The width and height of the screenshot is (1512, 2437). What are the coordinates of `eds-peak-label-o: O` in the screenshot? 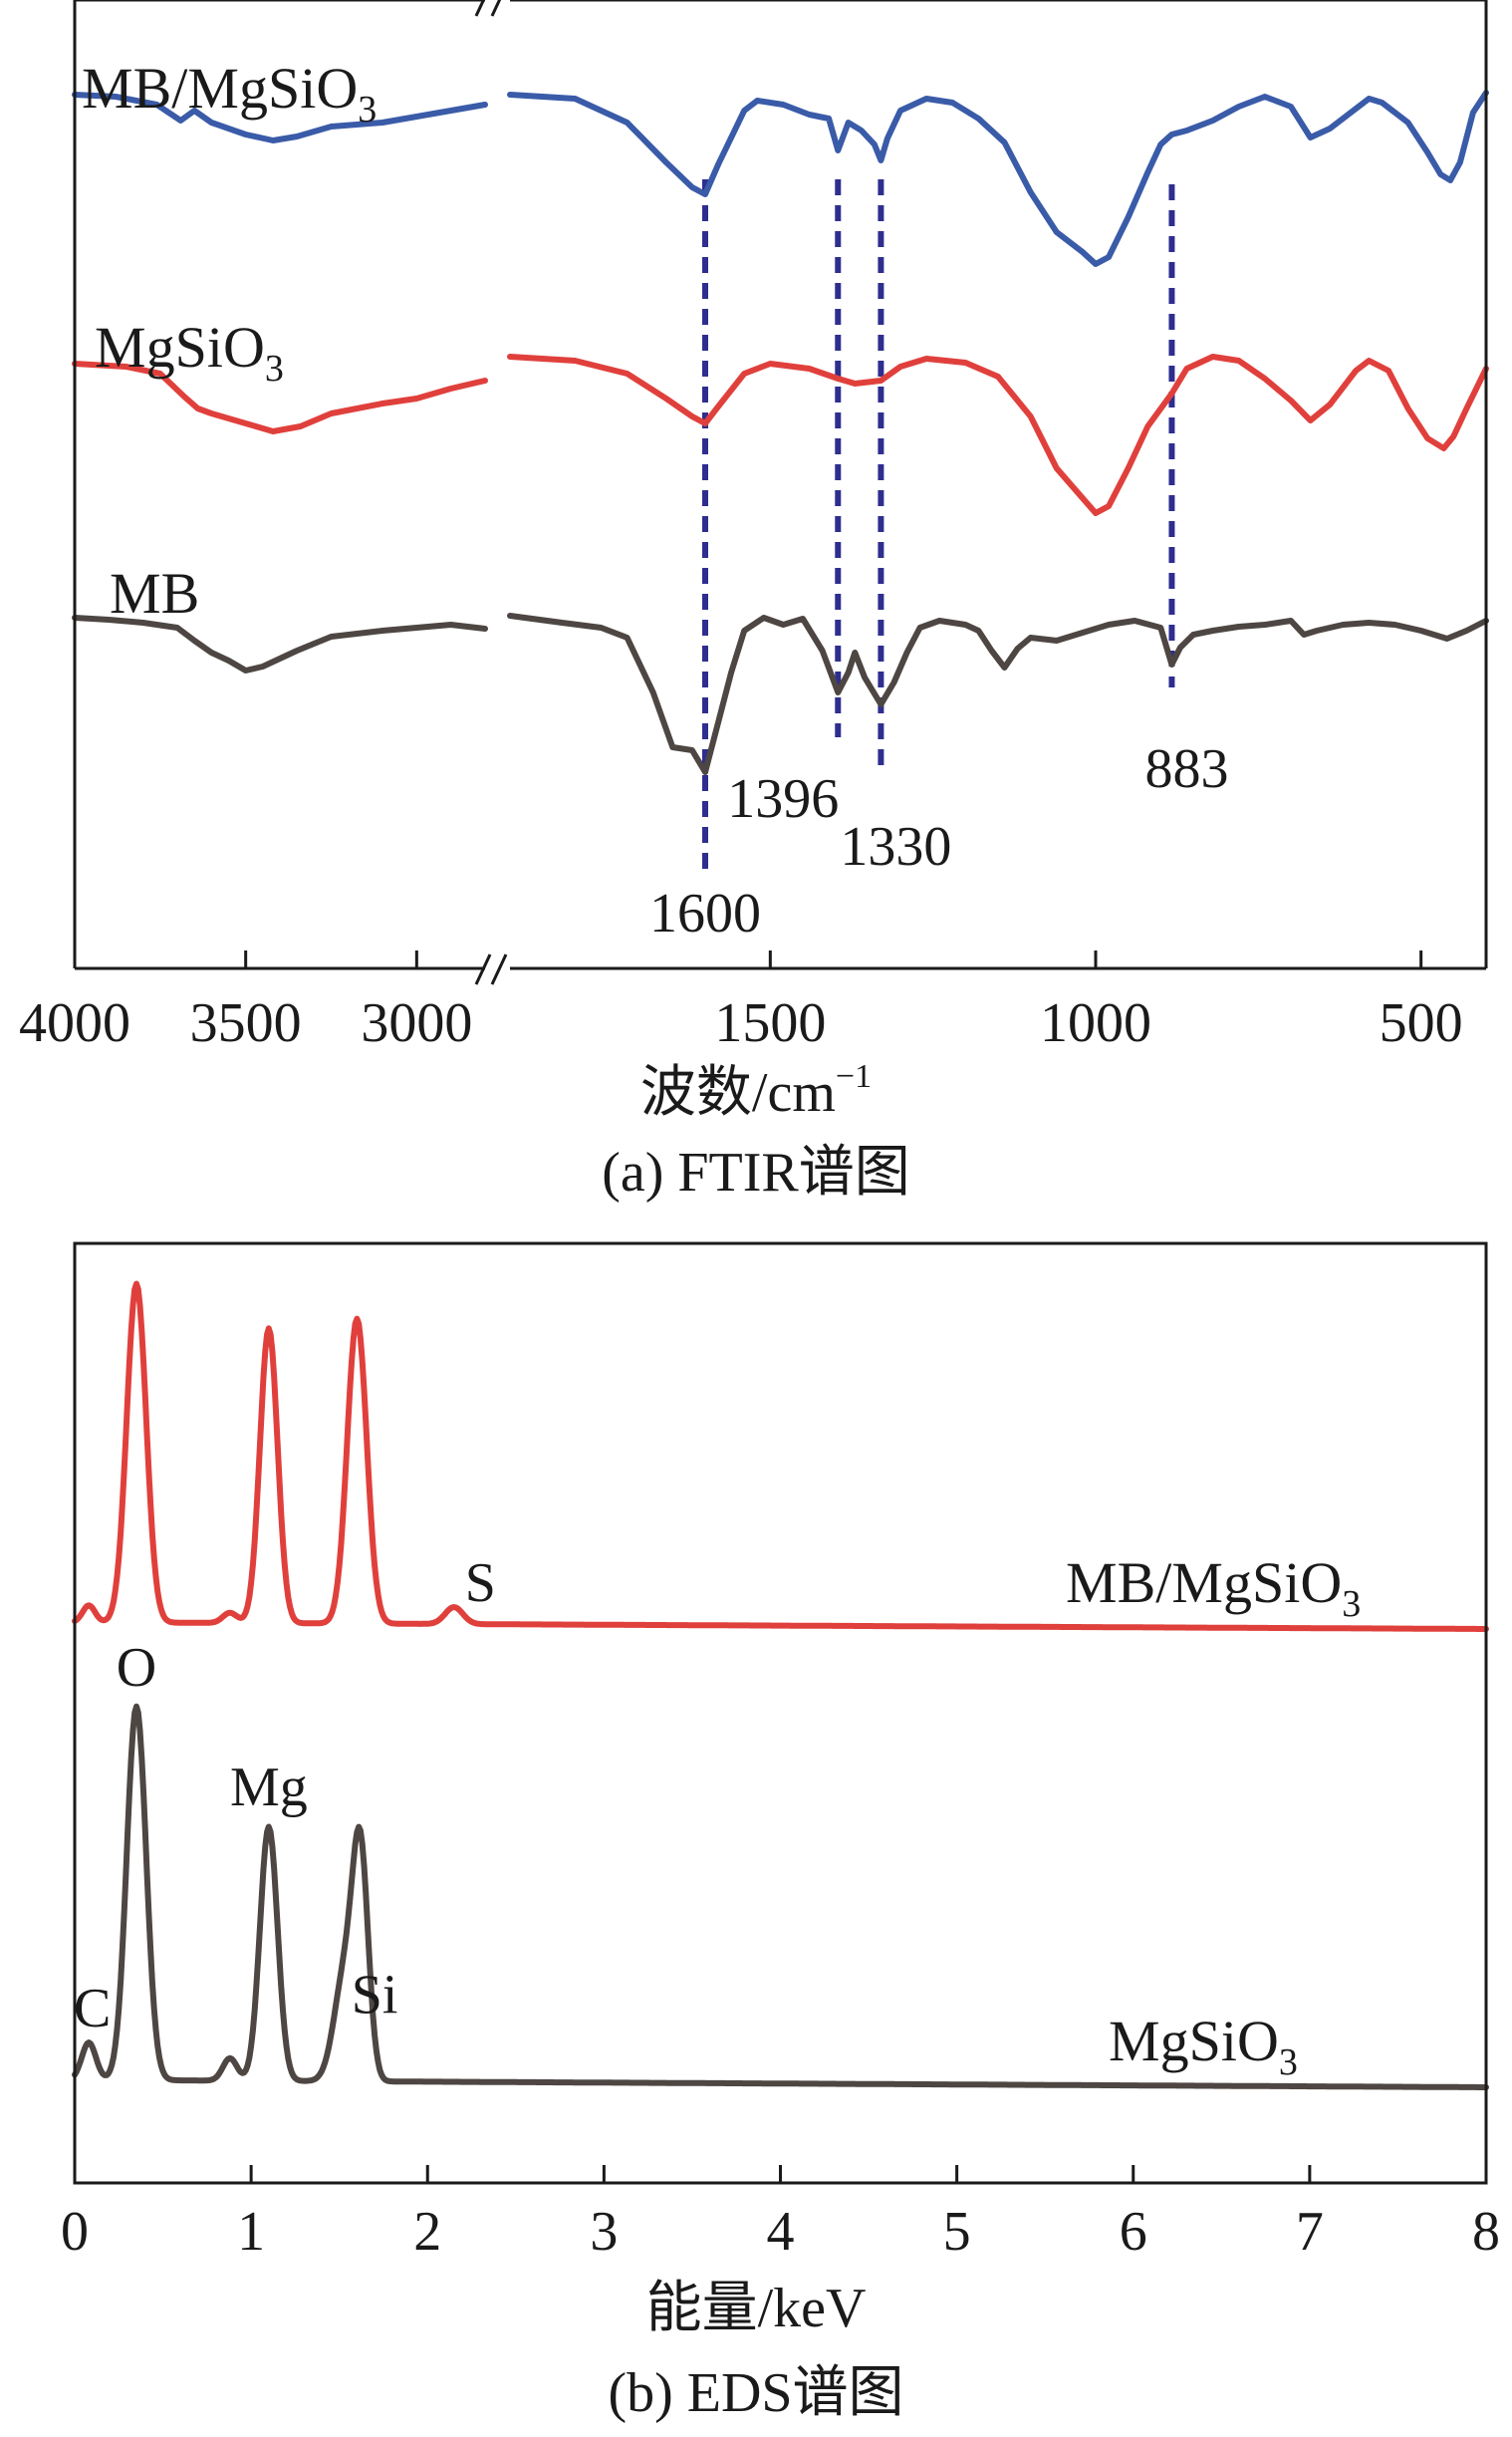 It's located at (136, 1668).